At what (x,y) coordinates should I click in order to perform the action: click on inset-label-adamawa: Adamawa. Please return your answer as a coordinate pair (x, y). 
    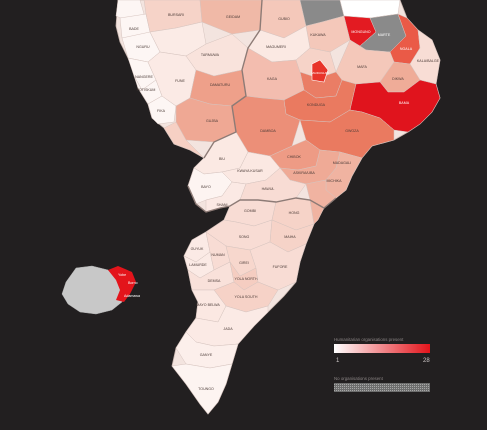
    Looking at the image, I should click on (132, 296).